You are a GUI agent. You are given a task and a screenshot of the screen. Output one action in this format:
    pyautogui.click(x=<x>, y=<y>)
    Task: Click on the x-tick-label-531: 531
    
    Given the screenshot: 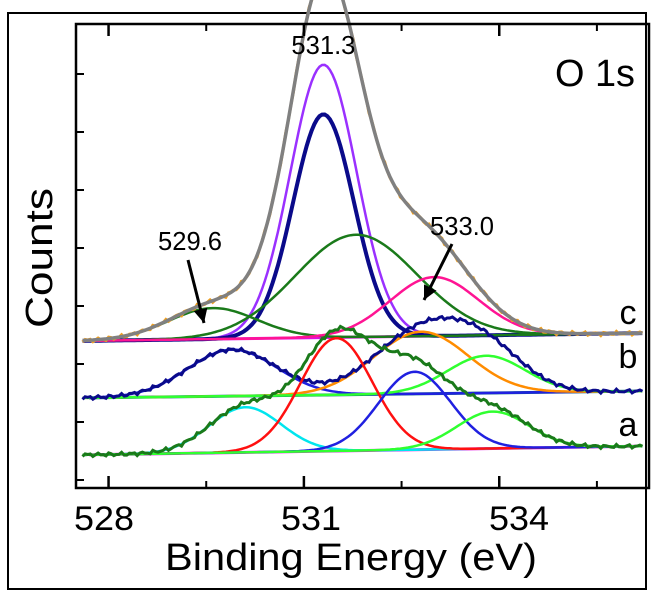 What is the action you would take?
    pyautogui.click(x=311, y=519)
    